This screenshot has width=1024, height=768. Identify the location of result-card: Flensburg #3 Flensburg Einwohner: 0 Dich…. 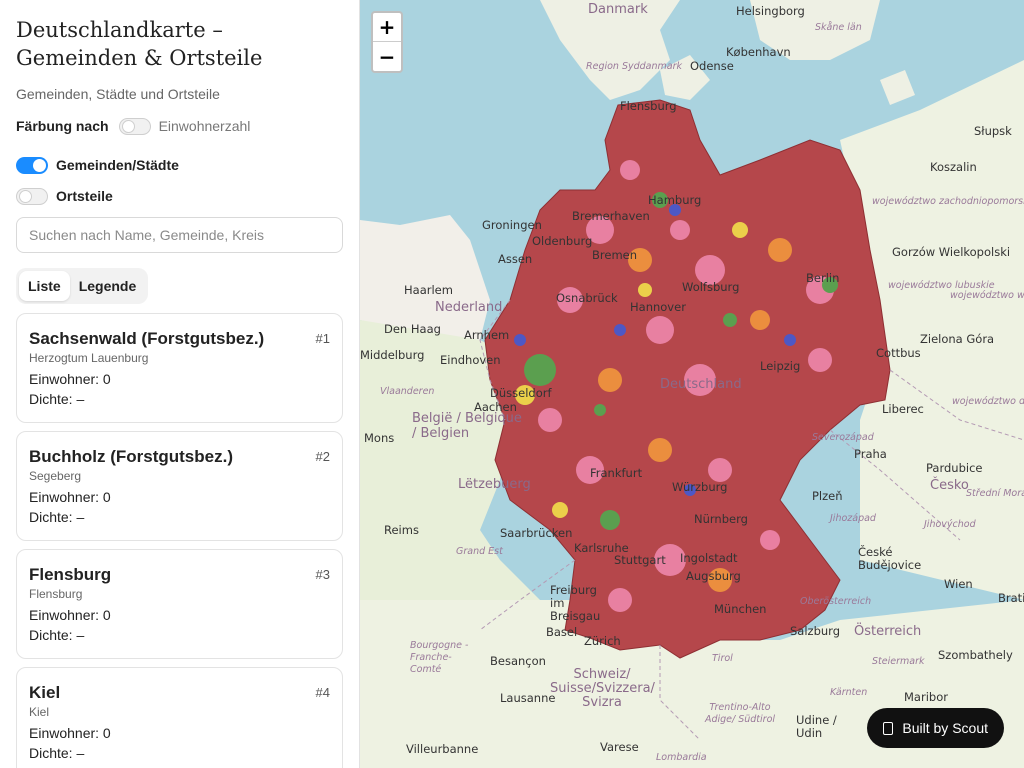
(179, 604).